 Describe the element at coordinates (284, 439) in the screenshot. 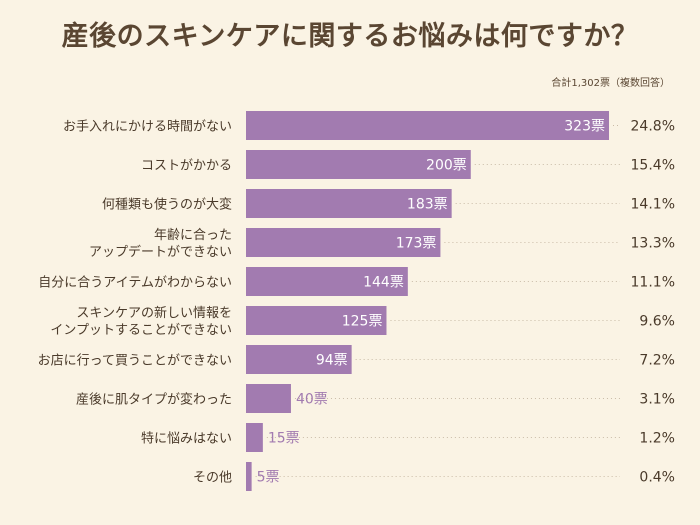

I see `bar-value-label: 15票` at that location.